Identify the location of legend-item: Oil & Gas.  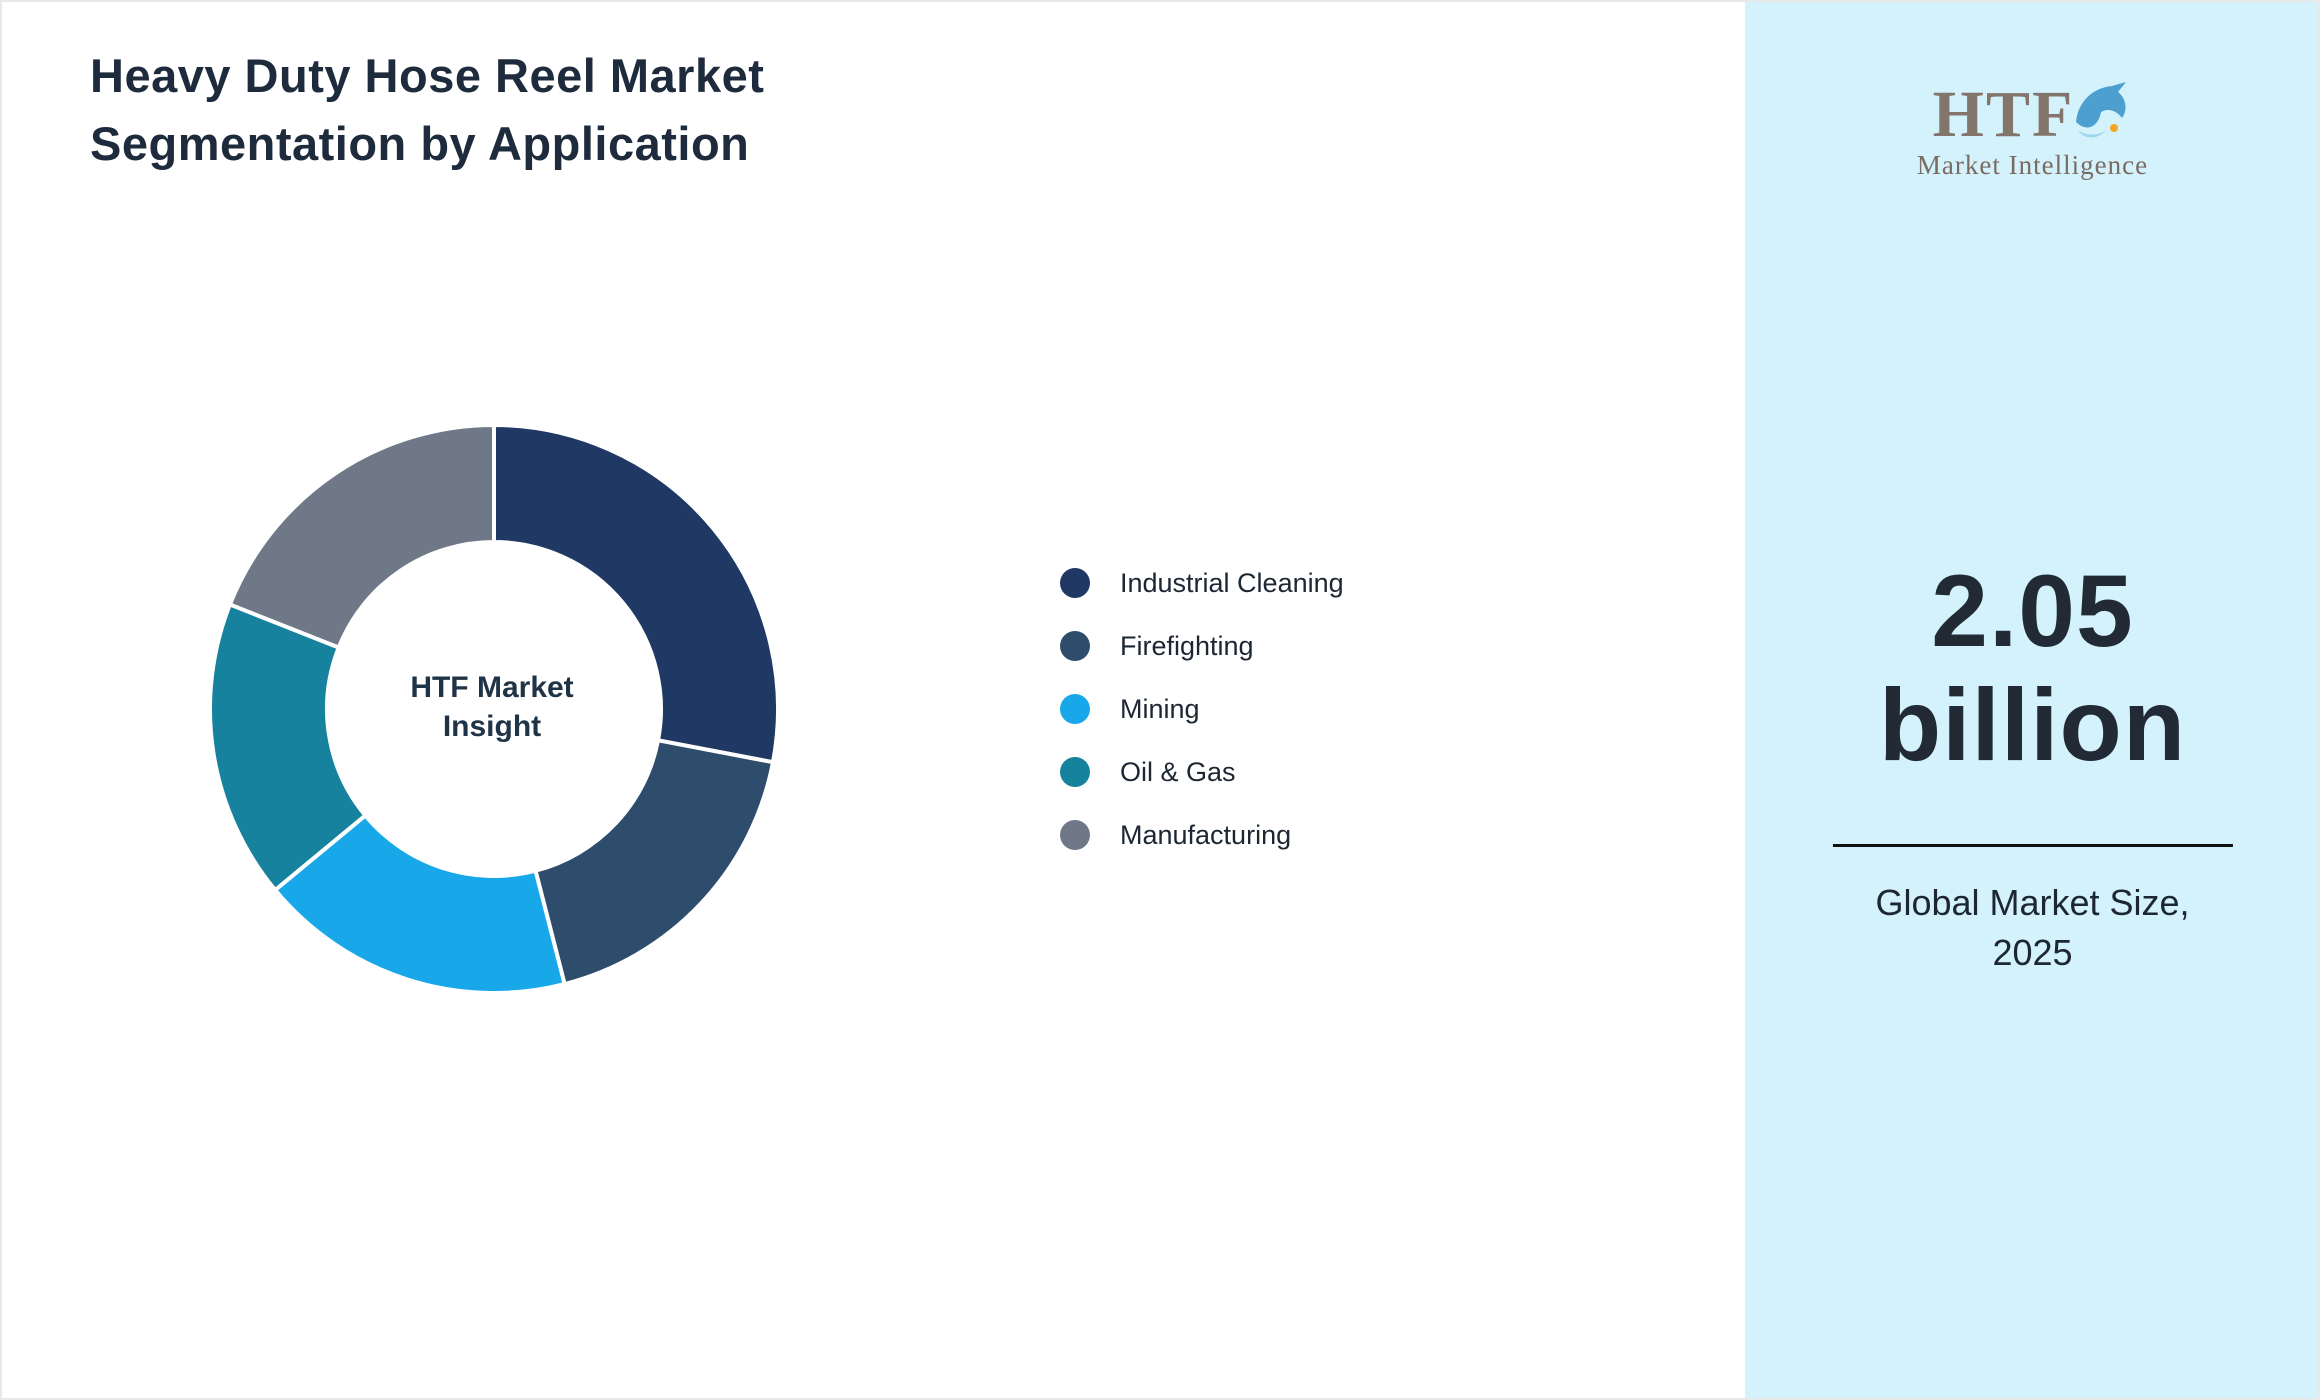
(1202, 772).